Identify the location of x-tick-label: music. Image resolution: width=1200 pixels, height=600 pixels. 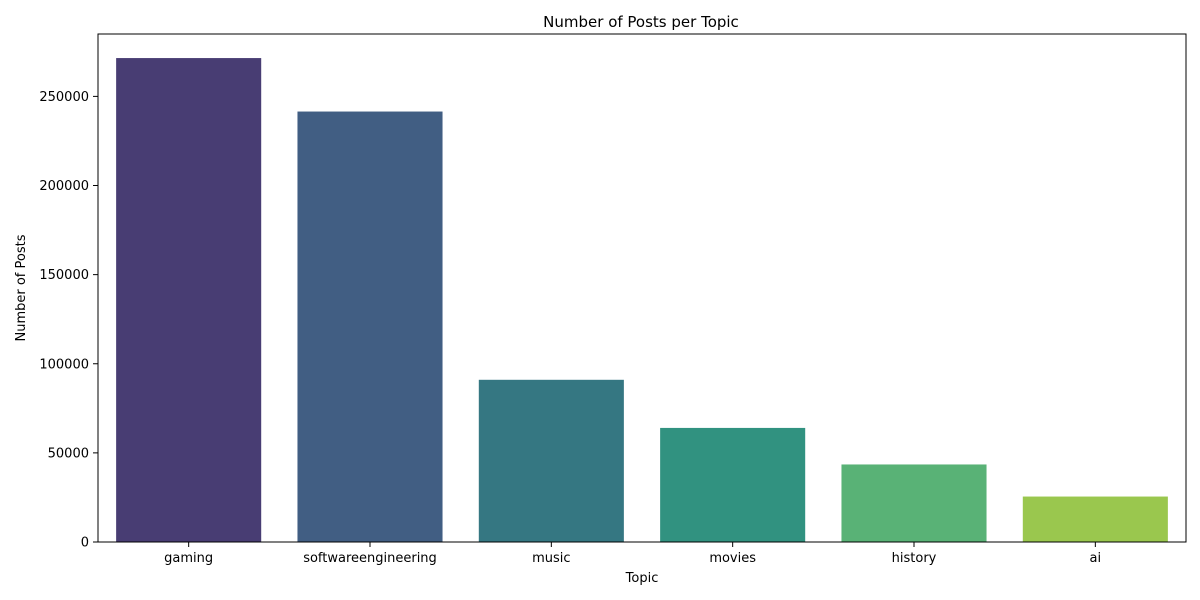
(551, 558).